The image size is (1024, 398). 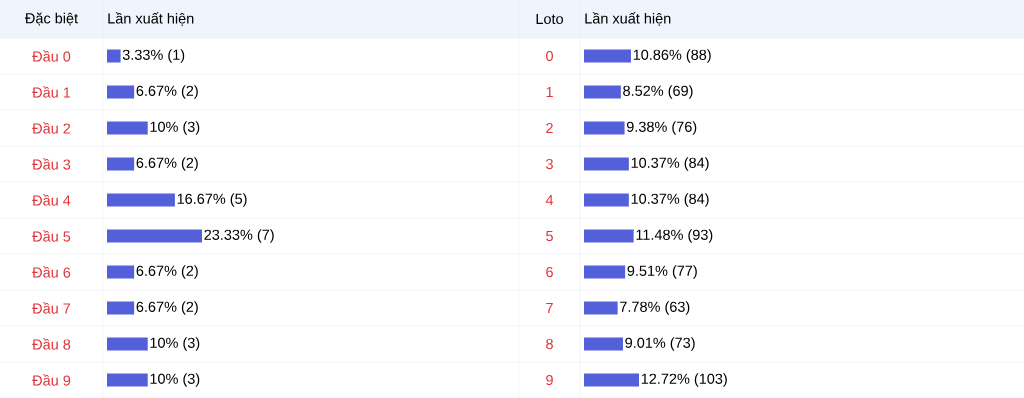 What do you see at coordinates (212, 200) in the screenshot?
I see `data-label: 16.67% (5)` at bounding box center [212, 200].